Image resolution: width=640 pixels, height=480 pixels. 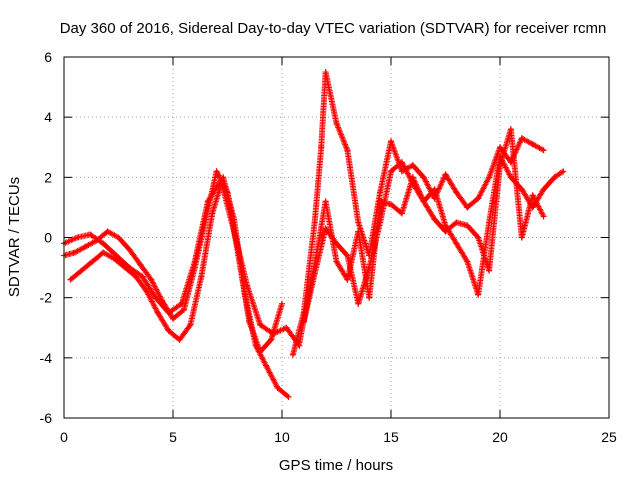 I want to click on y-tick-label: 4, so click(x=48, y=117).